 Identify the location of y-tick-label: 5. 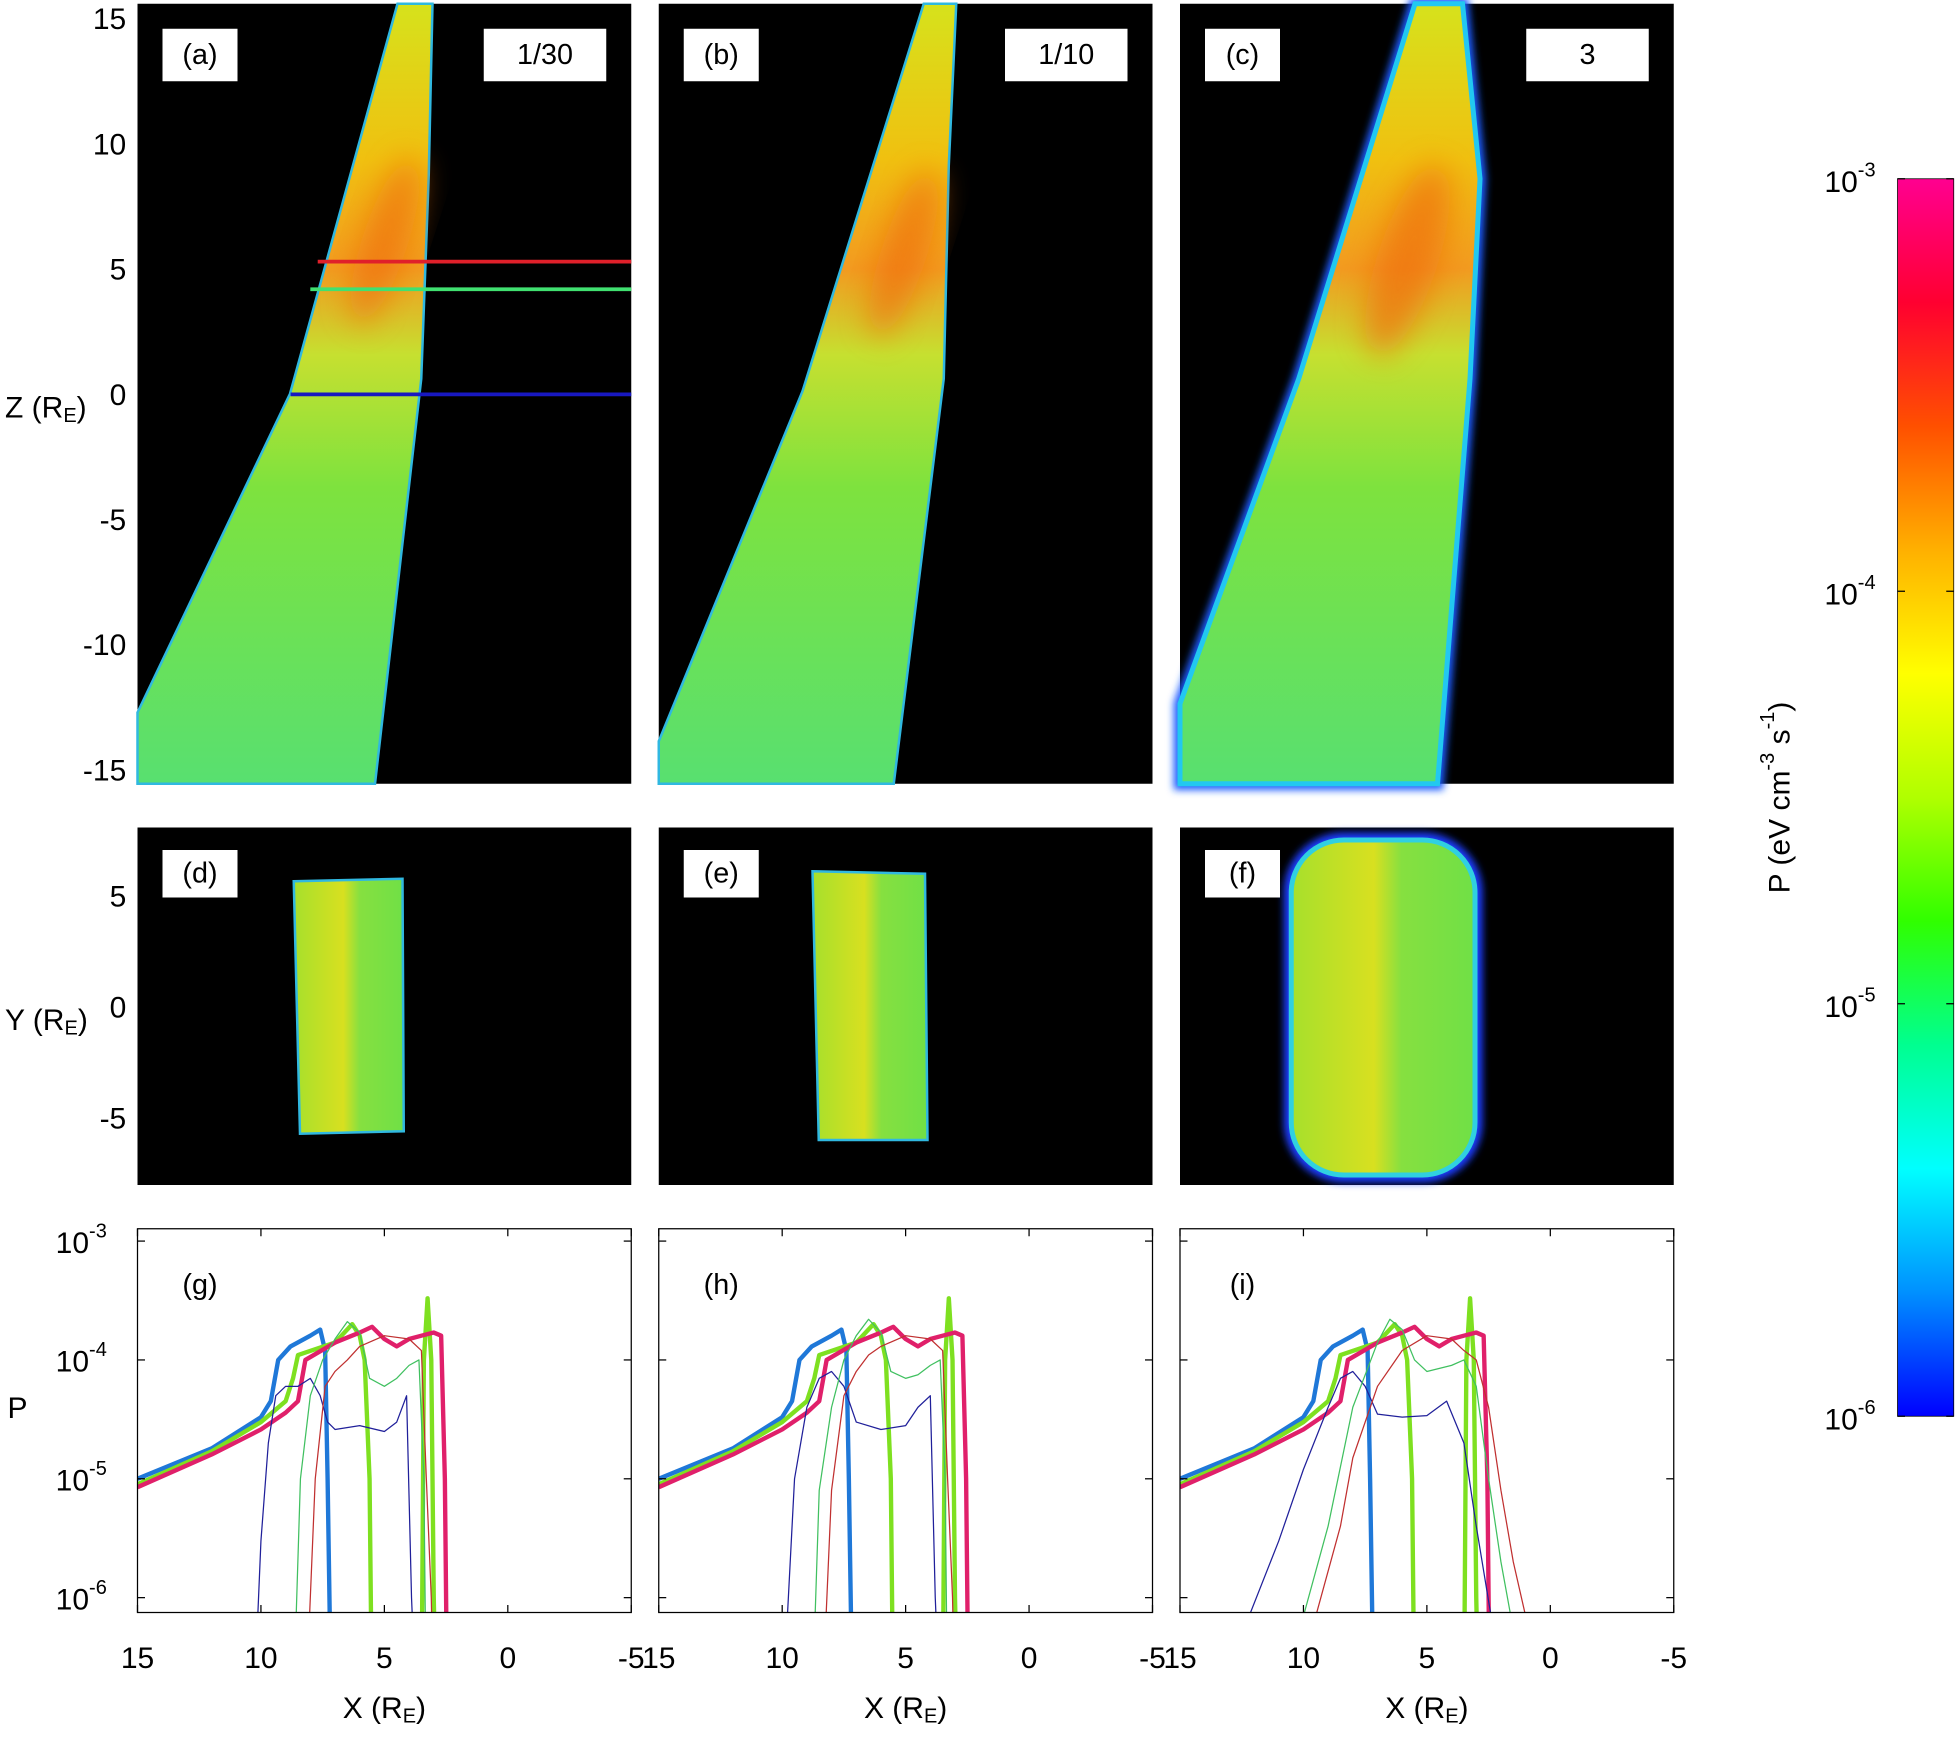
(118, 896).